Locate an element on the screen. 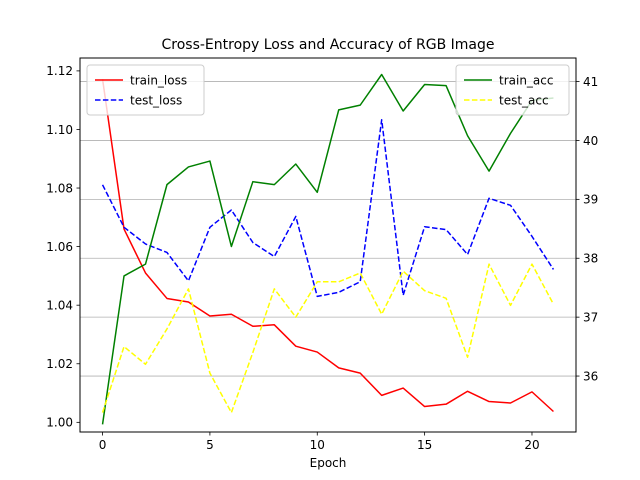  x-tick-label: 0 is located at coordinates (103, 445).